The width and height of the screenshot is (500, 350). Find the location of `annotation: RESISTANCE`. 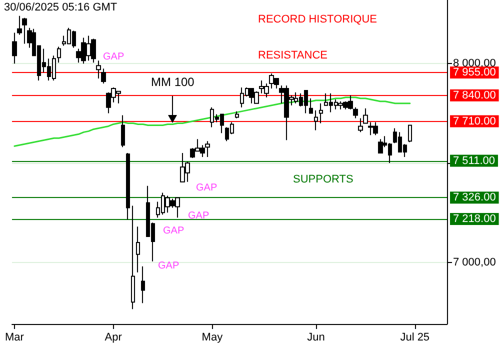

annotation: RESISTANCE is located at coordinates (293, 56).